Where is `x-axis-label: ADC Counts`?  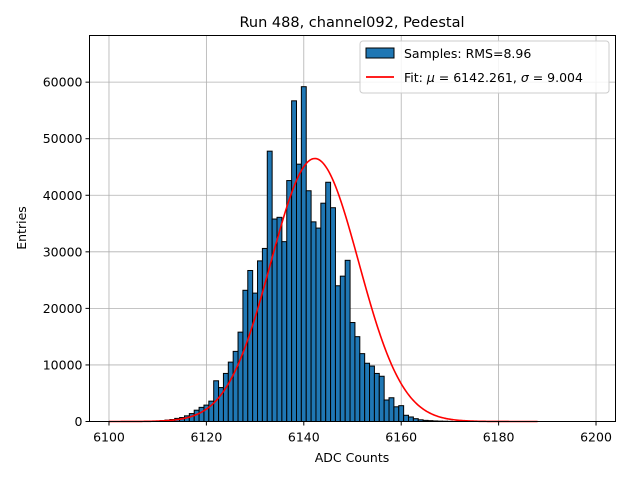
x-axis-label: ADC Counts is located at coordinates (352, 457).